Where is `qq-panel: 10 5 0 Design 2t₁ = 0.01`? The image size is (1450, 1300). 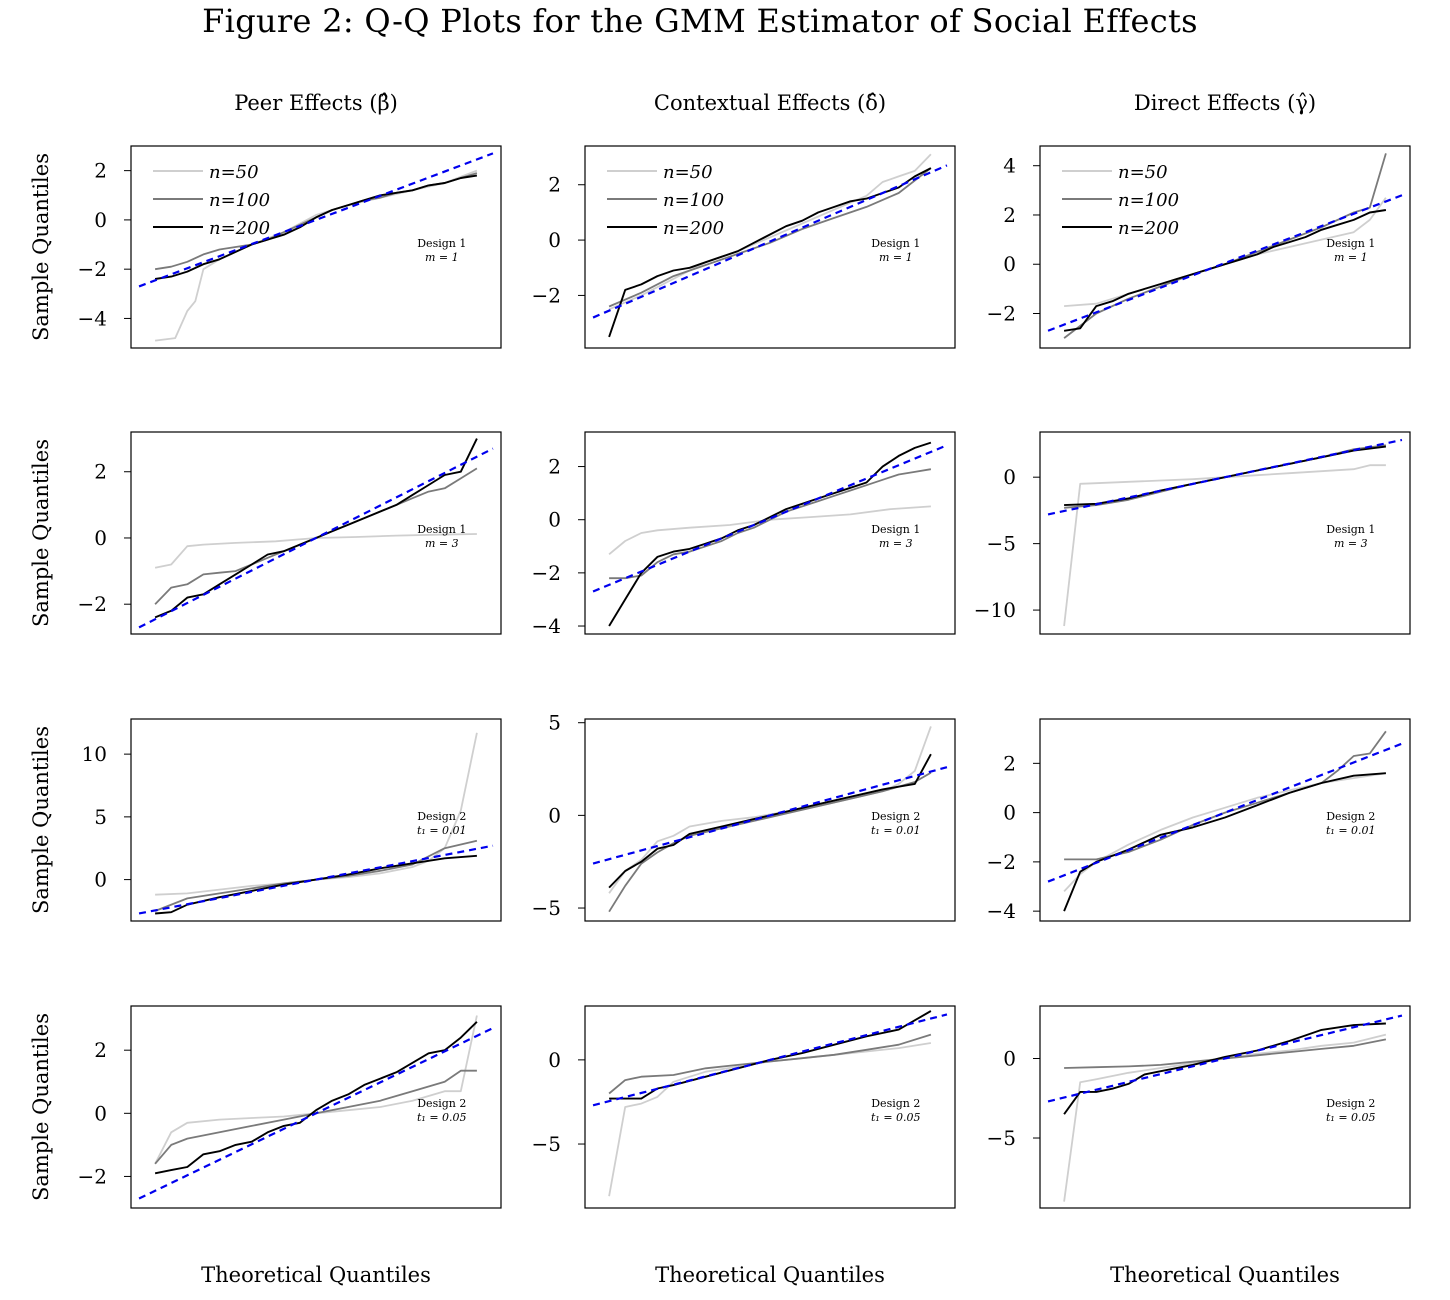 qq-panel: 10 5 0 Design 2t₁ = 0.01 is located at coordinates (292, 820).